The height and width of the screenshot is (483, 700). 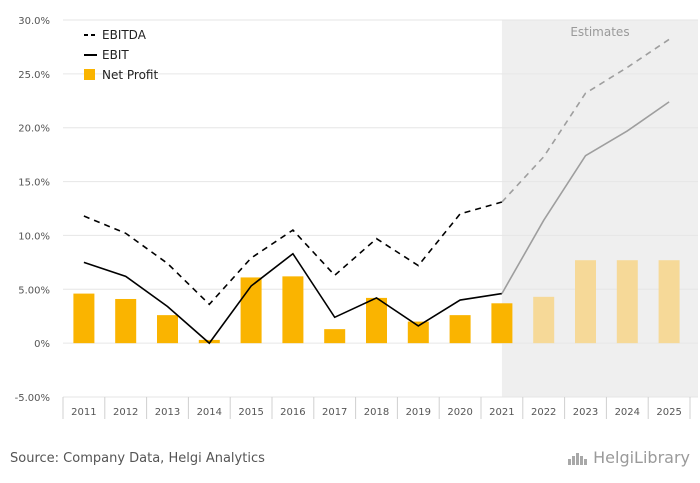 What do you see at coordinates (34, 236) in the screenshot?
I see `y-tick-label: 10.0%` at bounding box center [34, 236].